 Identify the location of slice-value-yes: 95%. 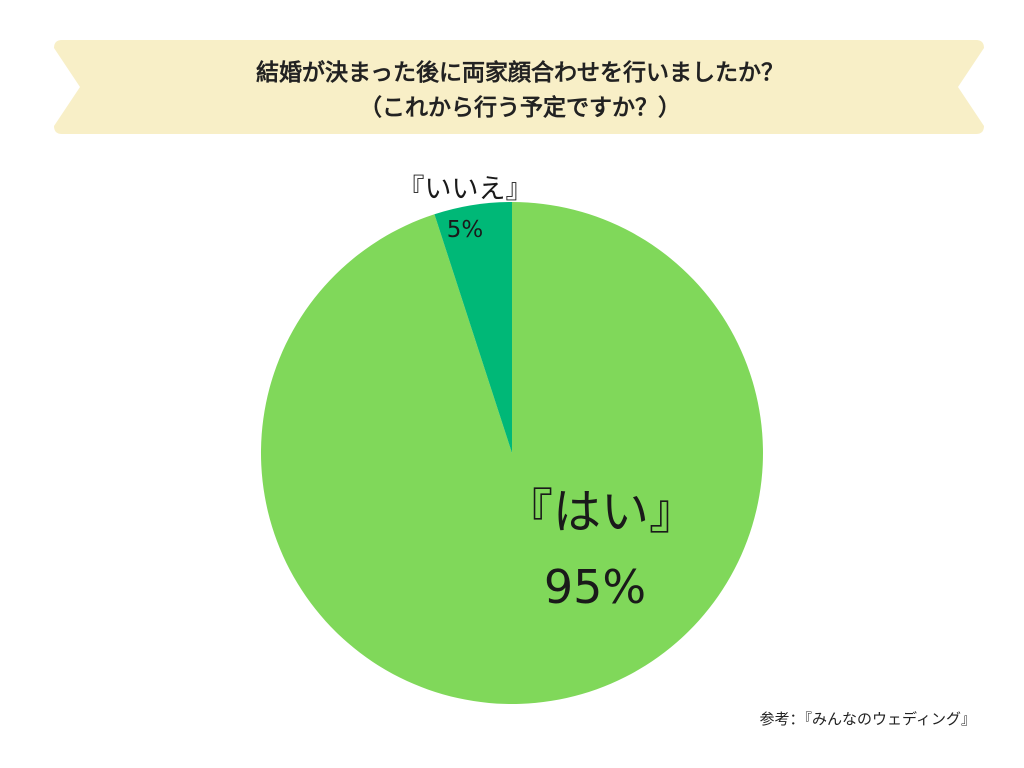
(595, 587).